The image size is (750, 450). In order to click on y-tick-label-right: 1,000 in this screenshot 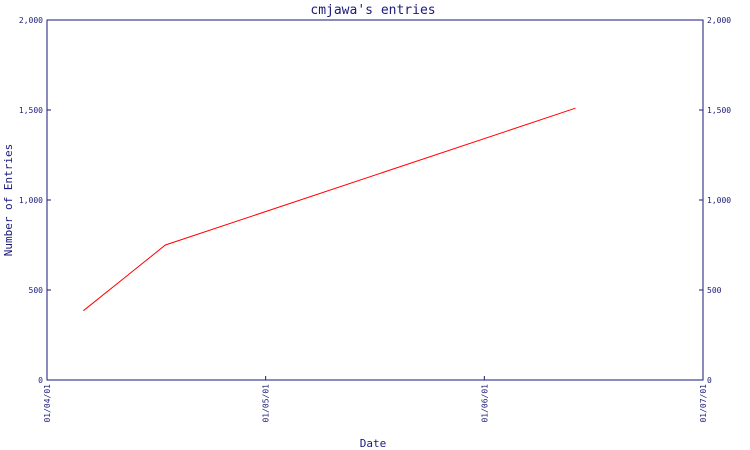, I will do `click(719, 200)`.